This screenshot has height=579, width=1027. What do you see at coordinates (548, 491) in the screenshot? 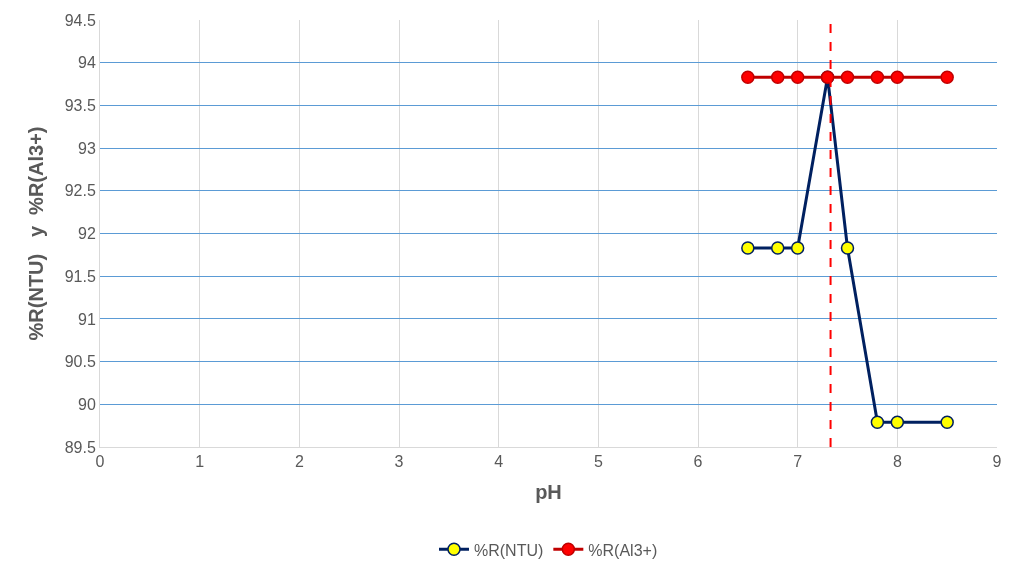
I see `x-axis-title: pH` at bounding box center [548, 491].